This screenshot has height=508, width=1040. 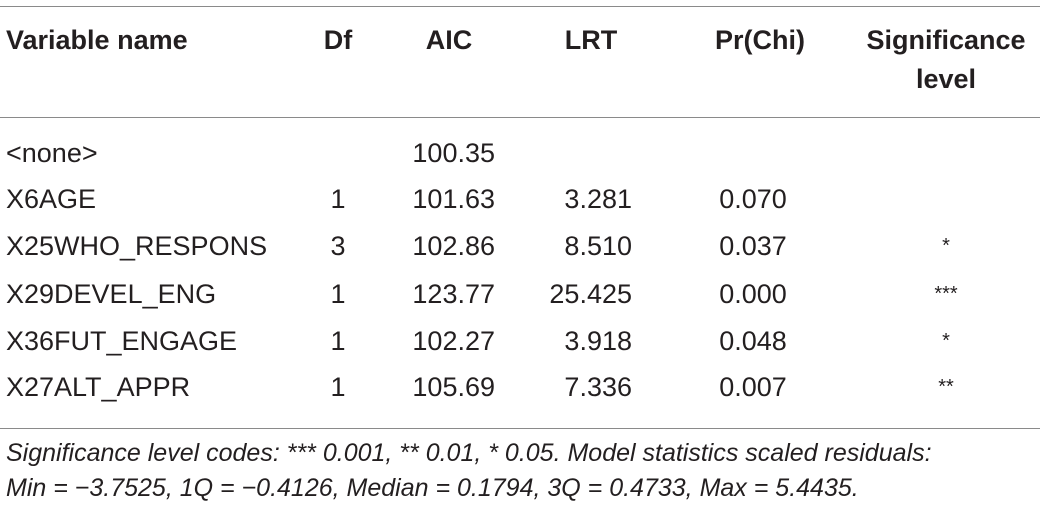 What do you see at coordinates (97, 40) in the screenshot?
I see `header-variable-name: Variable name` at bounding box center [97, 40].